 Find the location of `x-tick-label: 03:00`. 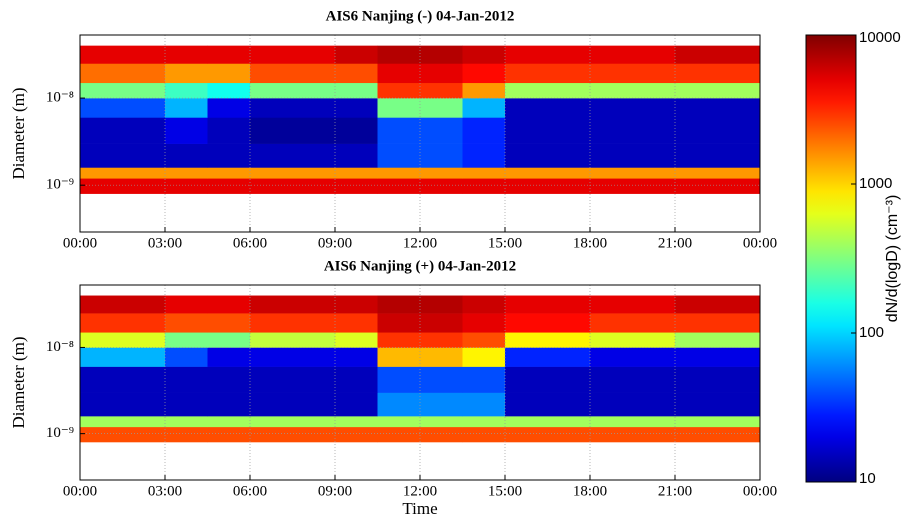

x-tick-label: 03:00 is located at coordinates (165, 491).